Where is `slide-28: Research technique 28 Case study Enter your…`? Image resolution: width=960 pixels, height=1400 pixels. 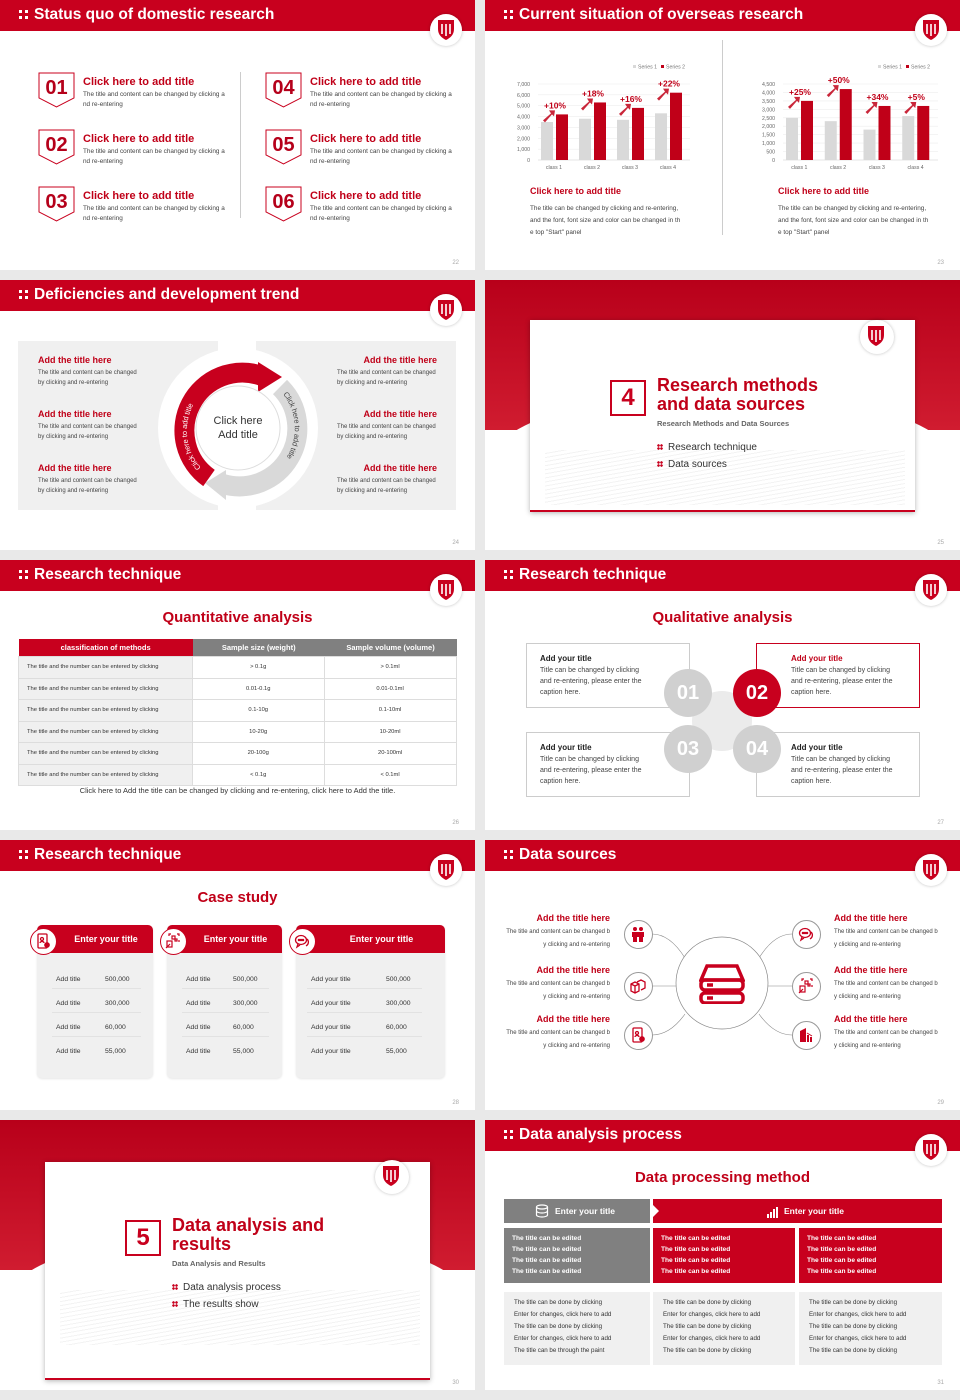 slide-28: Research technique 28 Case study Enter your… is located at coordinates (237, 975).